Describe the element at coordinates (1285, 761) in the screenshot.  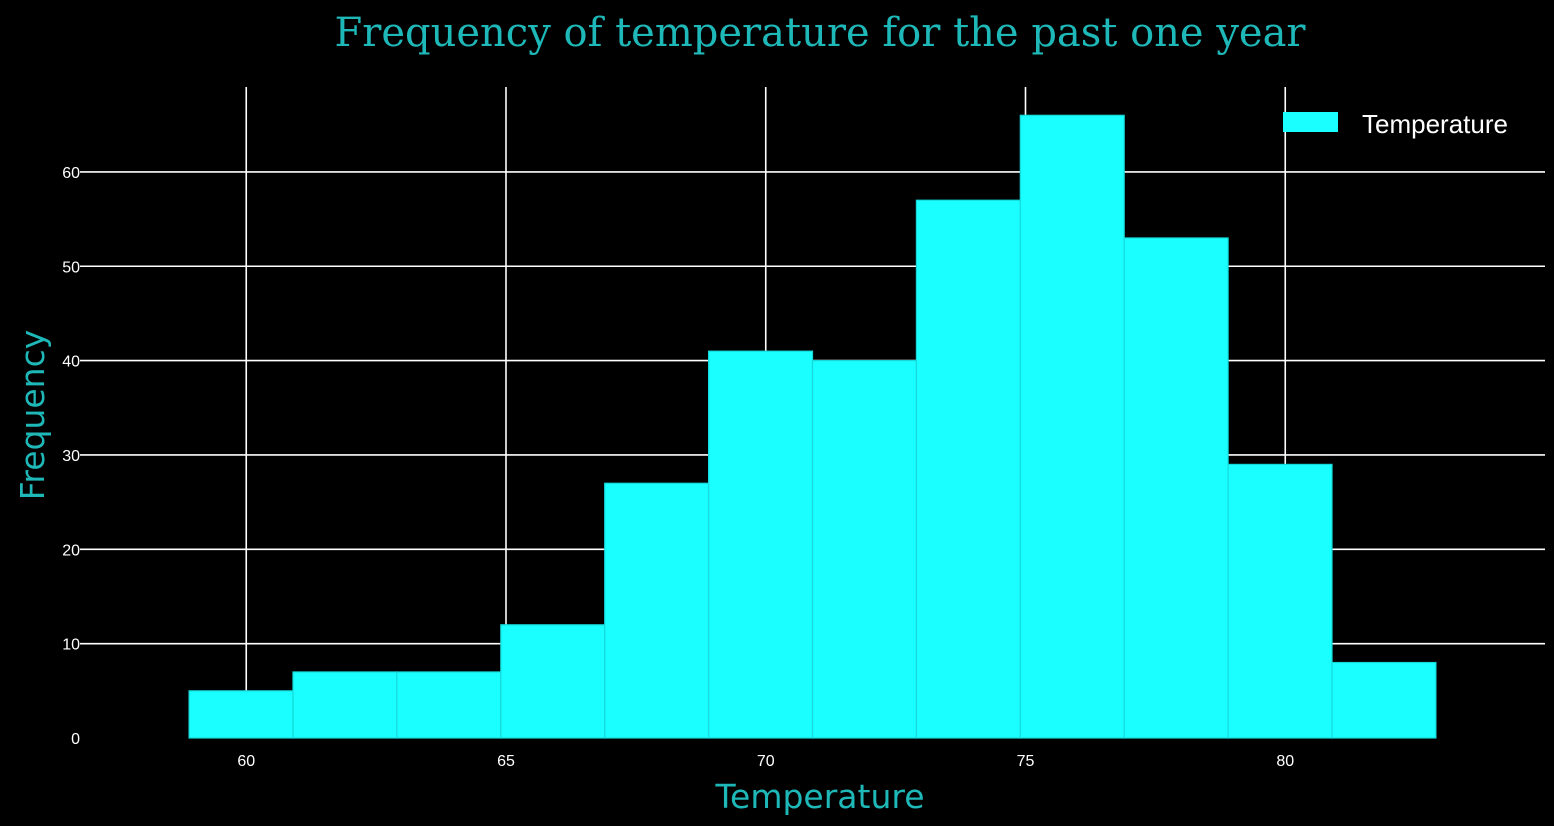
I see `x-tick-label: 80` at that location.